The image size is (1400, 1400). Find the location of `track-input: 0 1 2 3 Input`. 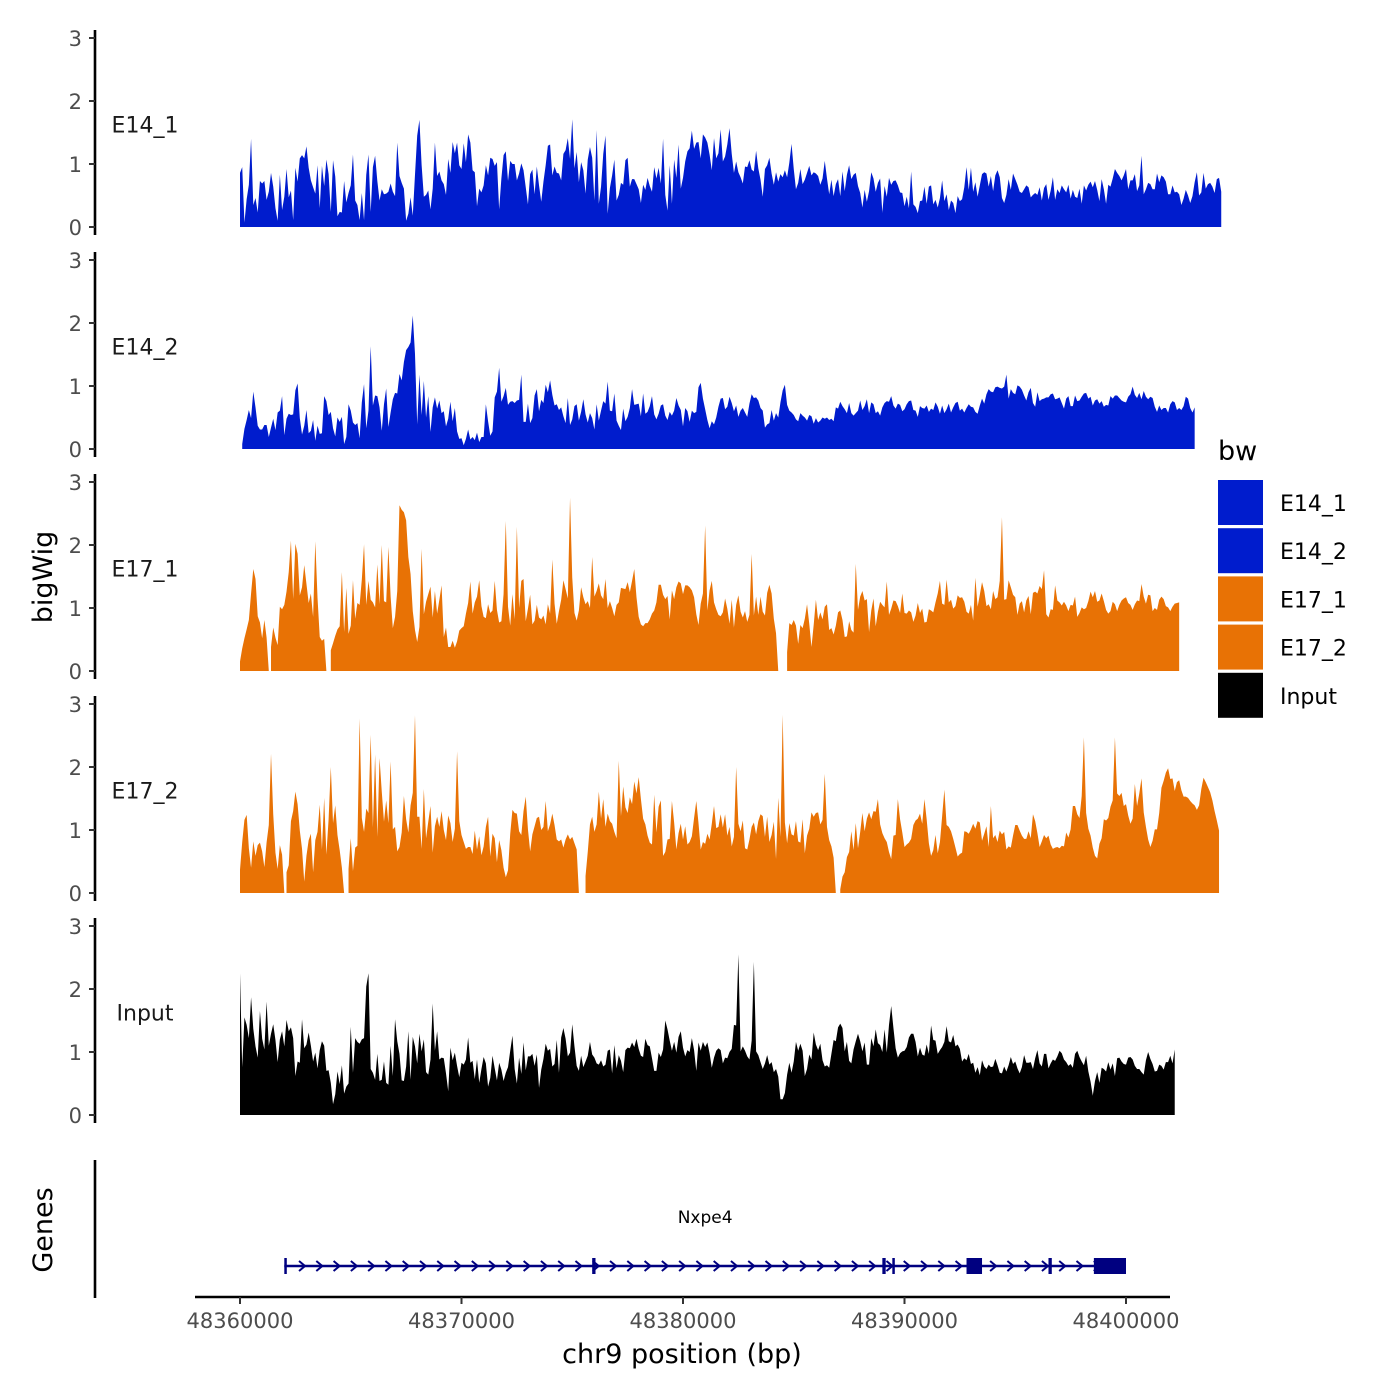

track-input: 0 1 2 3 Input is located at coordinates (622, 1021).